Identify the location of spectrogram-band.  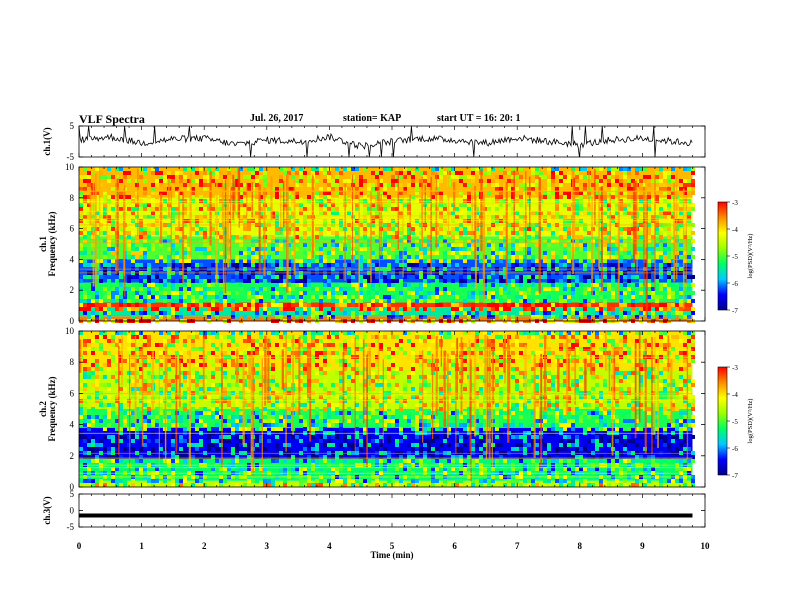
(386, 318).